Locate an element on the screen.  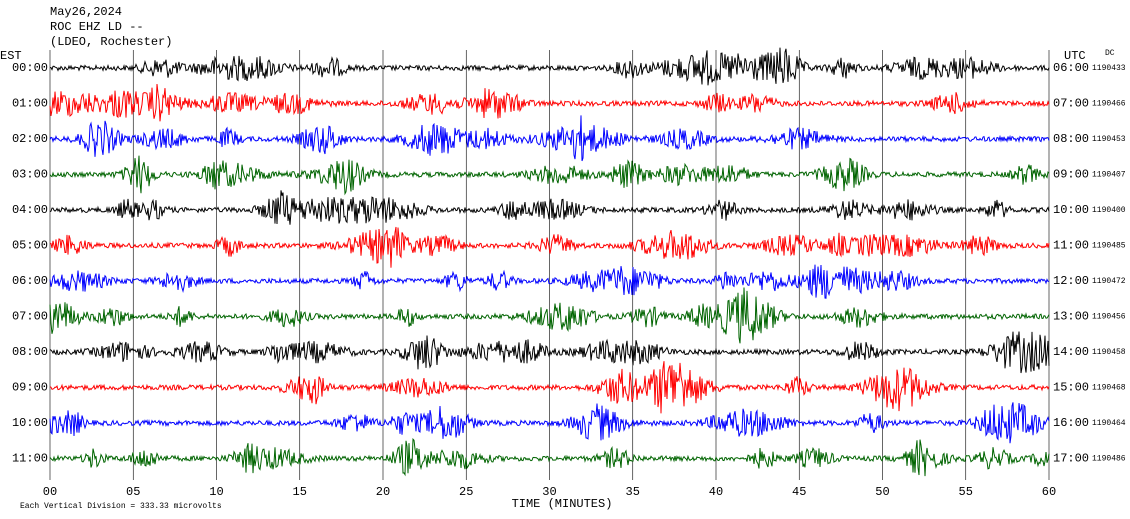
est-label: 00:00 is located at coordinates (30, 68).